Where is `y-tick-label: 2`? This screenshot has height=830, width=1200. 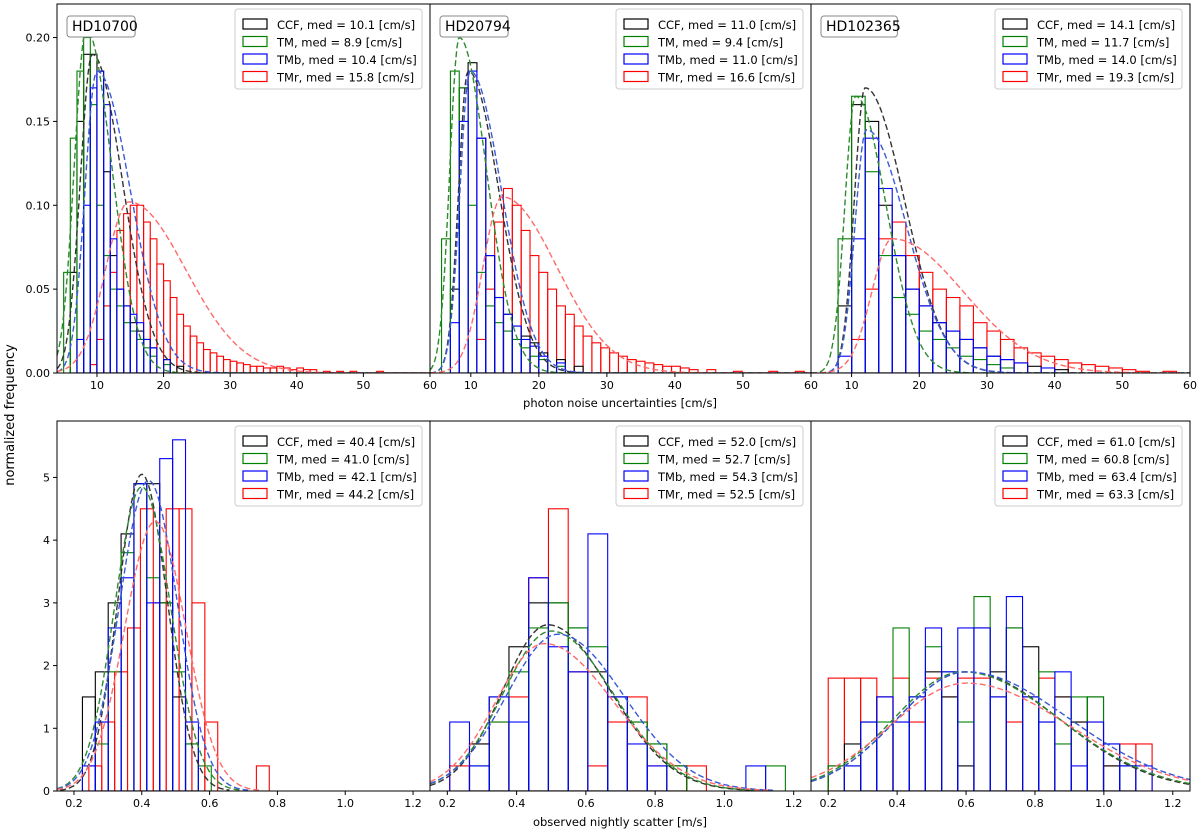 y-tick-label: 2 is located at coordinates (46, 666).